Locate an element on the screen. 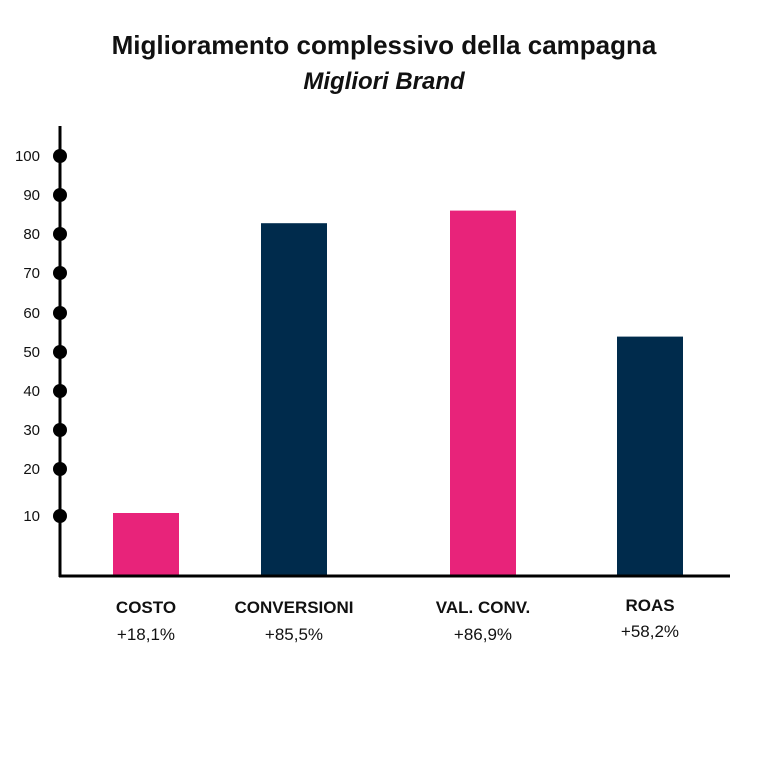 The image size is (768, 768). y-tick-label-50: 50 is located at coordinates (31, 352).